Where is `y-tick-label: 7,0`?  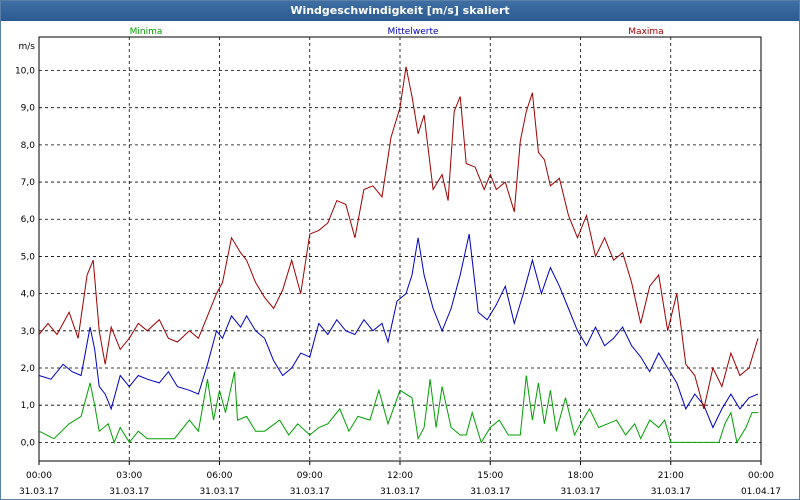 y-tick-label: 7,0 is located at coordinates (28, 183).